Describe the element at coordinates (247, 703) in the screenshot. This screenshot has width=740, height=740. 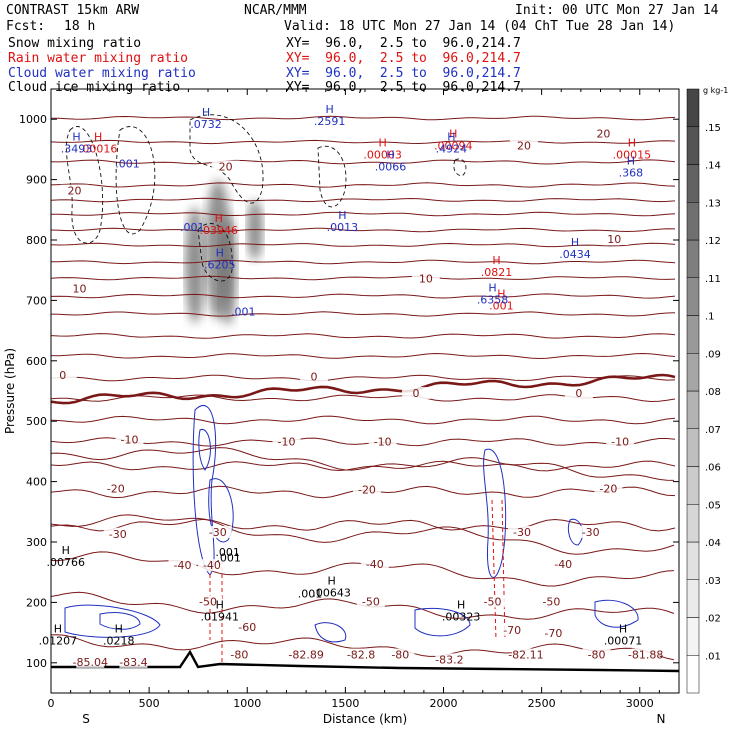
I see `x-tick-label: 1000` at that location.